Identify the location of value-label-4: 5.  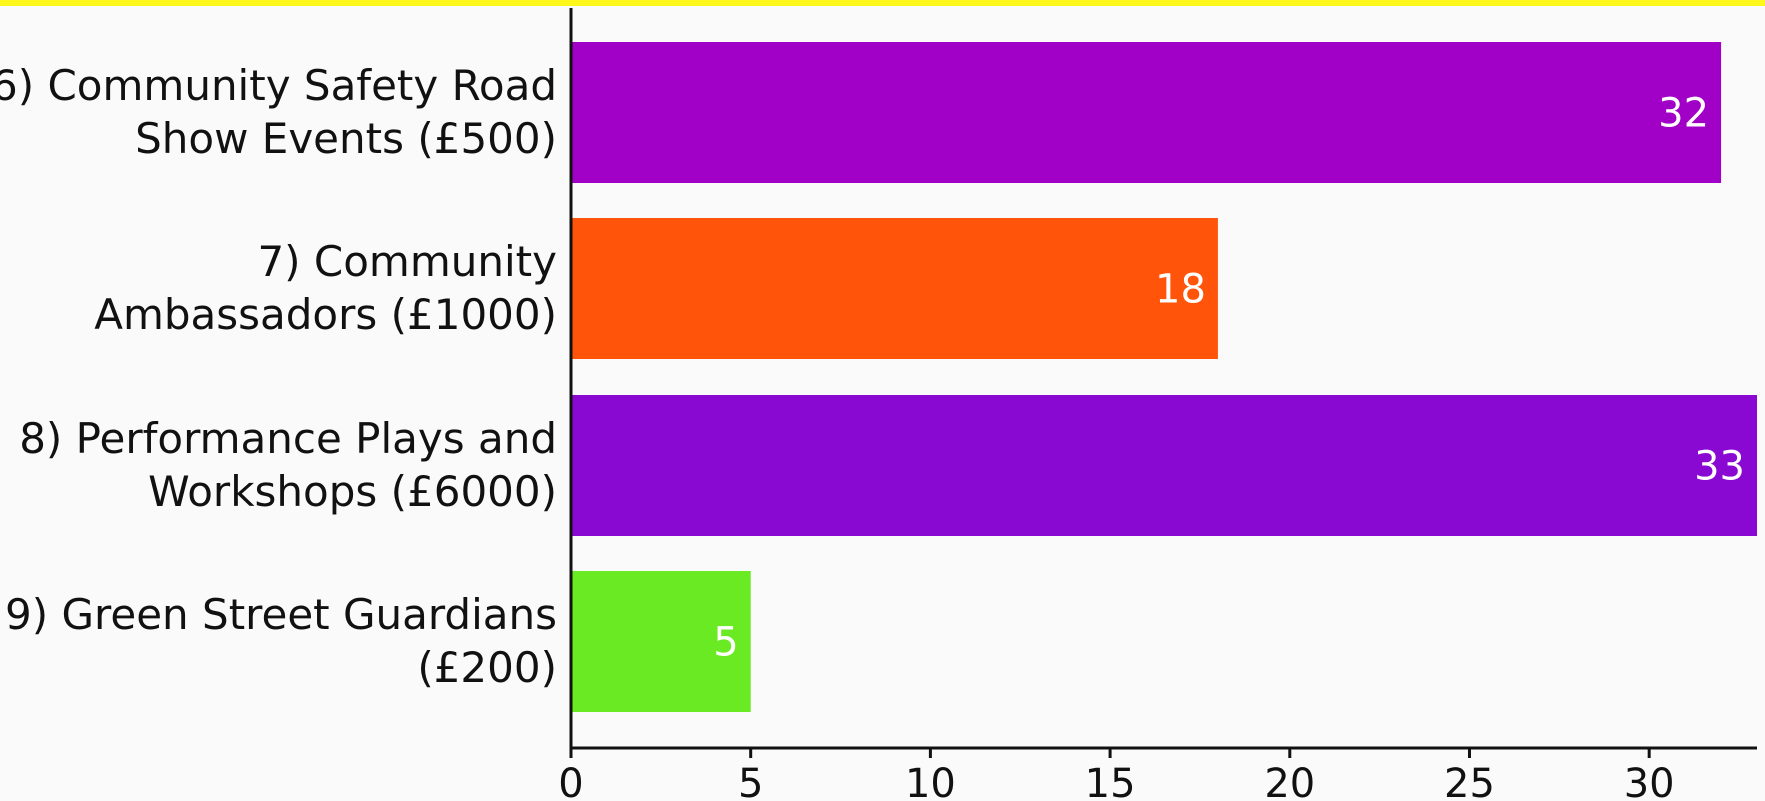
(725, 643).